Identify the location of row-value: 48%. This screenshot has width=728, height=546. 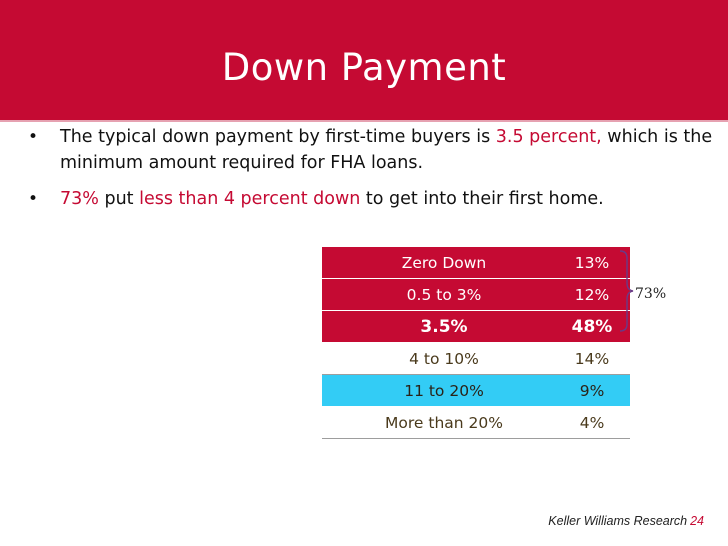
(592, 326).